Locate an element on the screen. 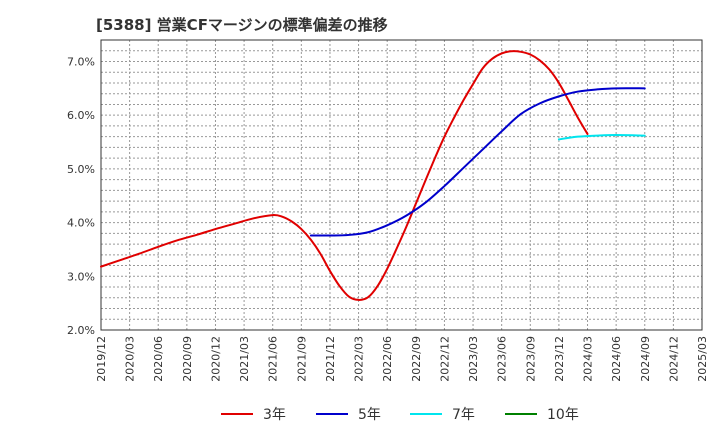  legend-label: 3年 is located at coordinates (274, 415).